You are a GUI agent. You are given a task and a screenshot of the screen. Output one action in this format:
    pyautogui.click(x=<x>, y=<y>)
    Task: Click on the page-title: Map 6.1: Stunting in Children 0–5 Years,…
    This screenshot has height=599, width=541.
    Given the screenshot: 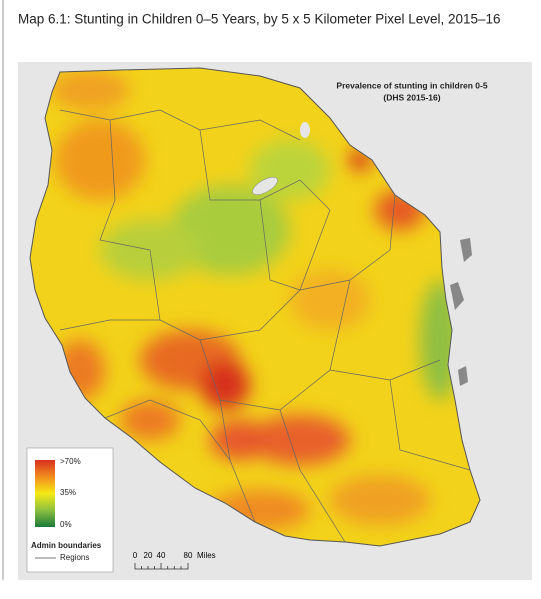 What is the action you would take?
    pyautogui.click(x=259, y=19)
    